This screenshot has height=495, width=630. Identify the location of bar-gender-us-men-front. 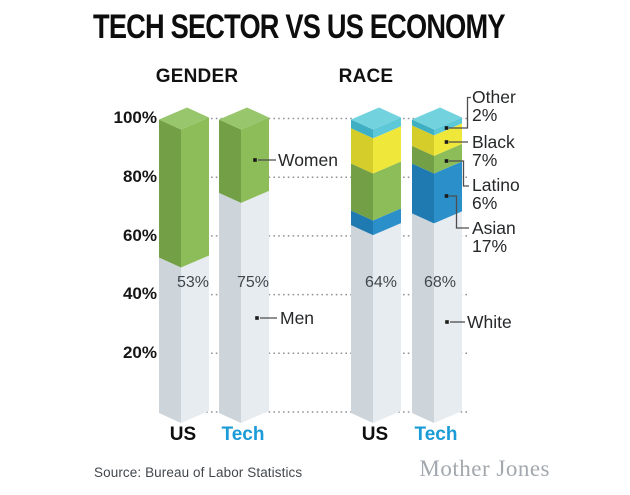
(195, 339).